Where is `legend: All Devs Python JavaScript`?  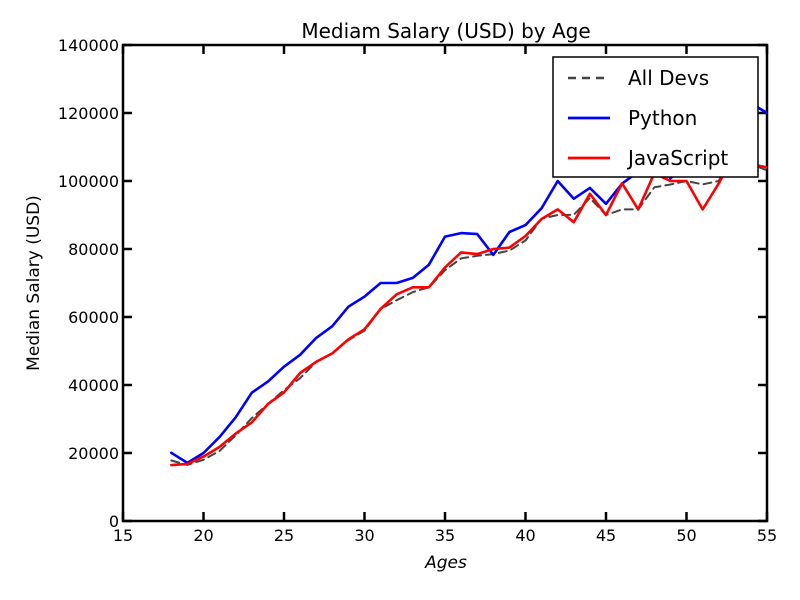 legend: All Devs Python JavaScript is located at coordinates (655, 117).